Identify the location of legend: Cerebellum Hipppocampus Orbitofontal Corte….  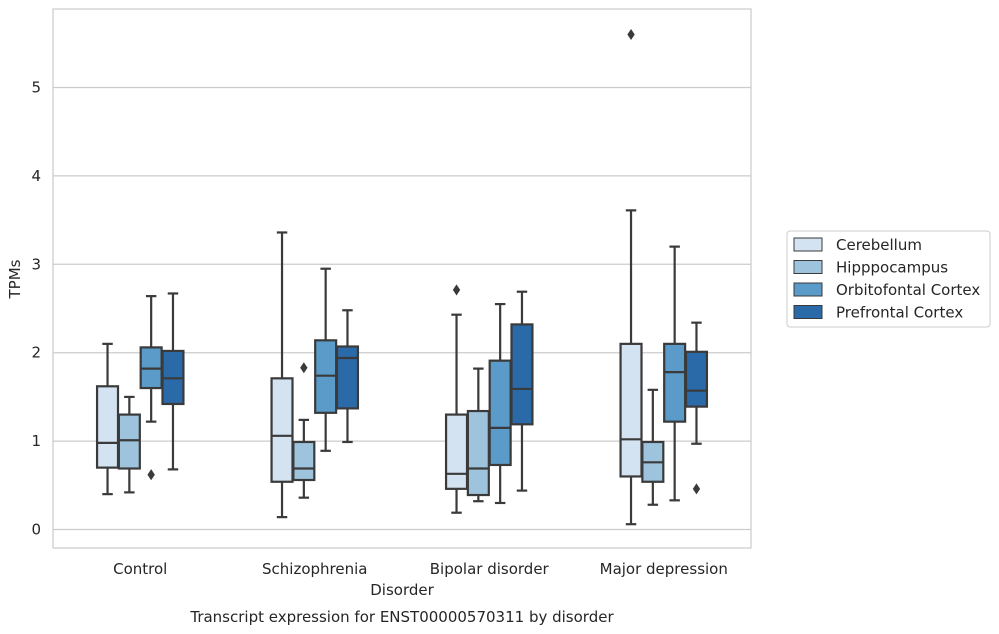
(888, 279).